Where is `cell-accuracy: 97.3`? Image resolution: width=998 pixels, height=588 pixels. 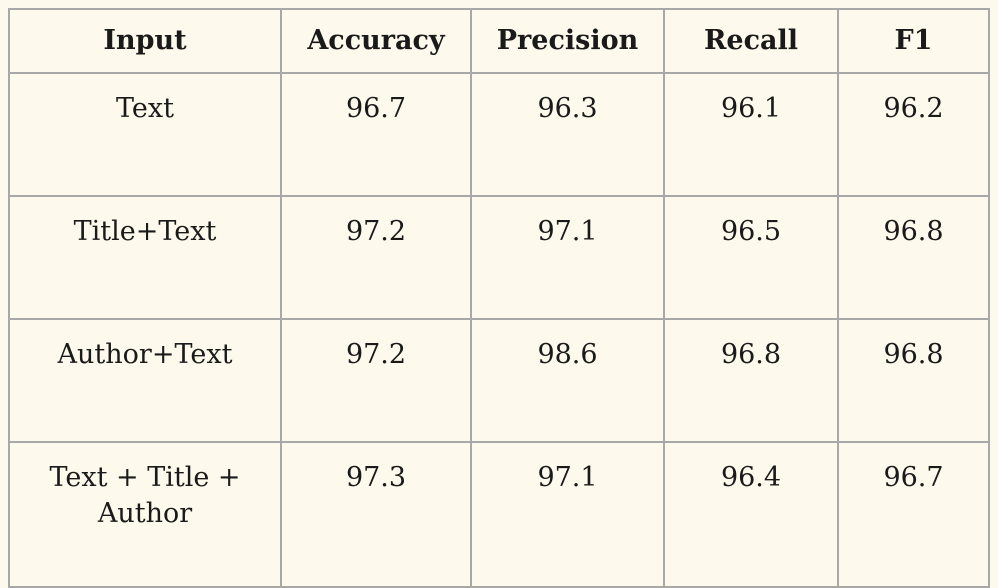
cell-accuracy: 97.3 is located at coordinates (376, 514).